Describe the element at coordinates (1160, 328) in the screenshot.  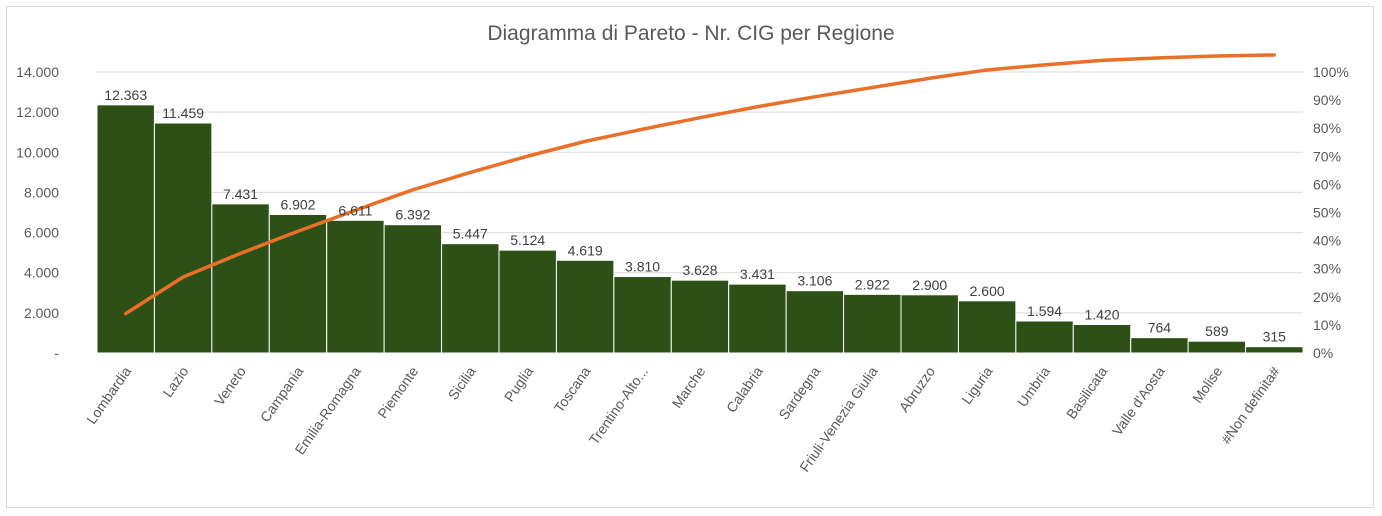
I see `bar-data-label: 764` at that location.